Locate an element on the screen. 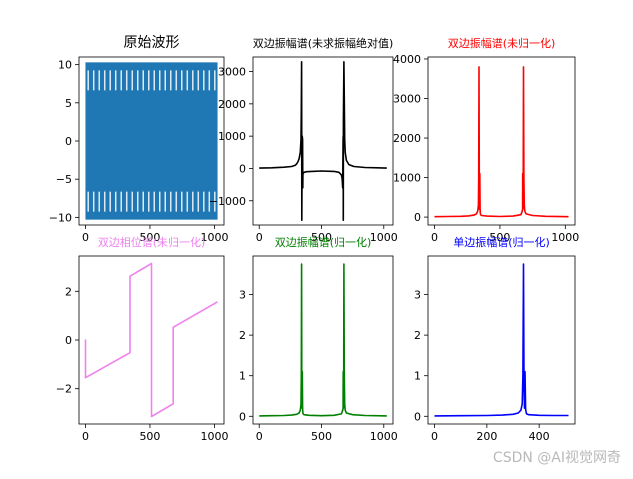 The width and height of the screenshot is (633, 479). chart-5-series-line is located at coordinates (323, 340).